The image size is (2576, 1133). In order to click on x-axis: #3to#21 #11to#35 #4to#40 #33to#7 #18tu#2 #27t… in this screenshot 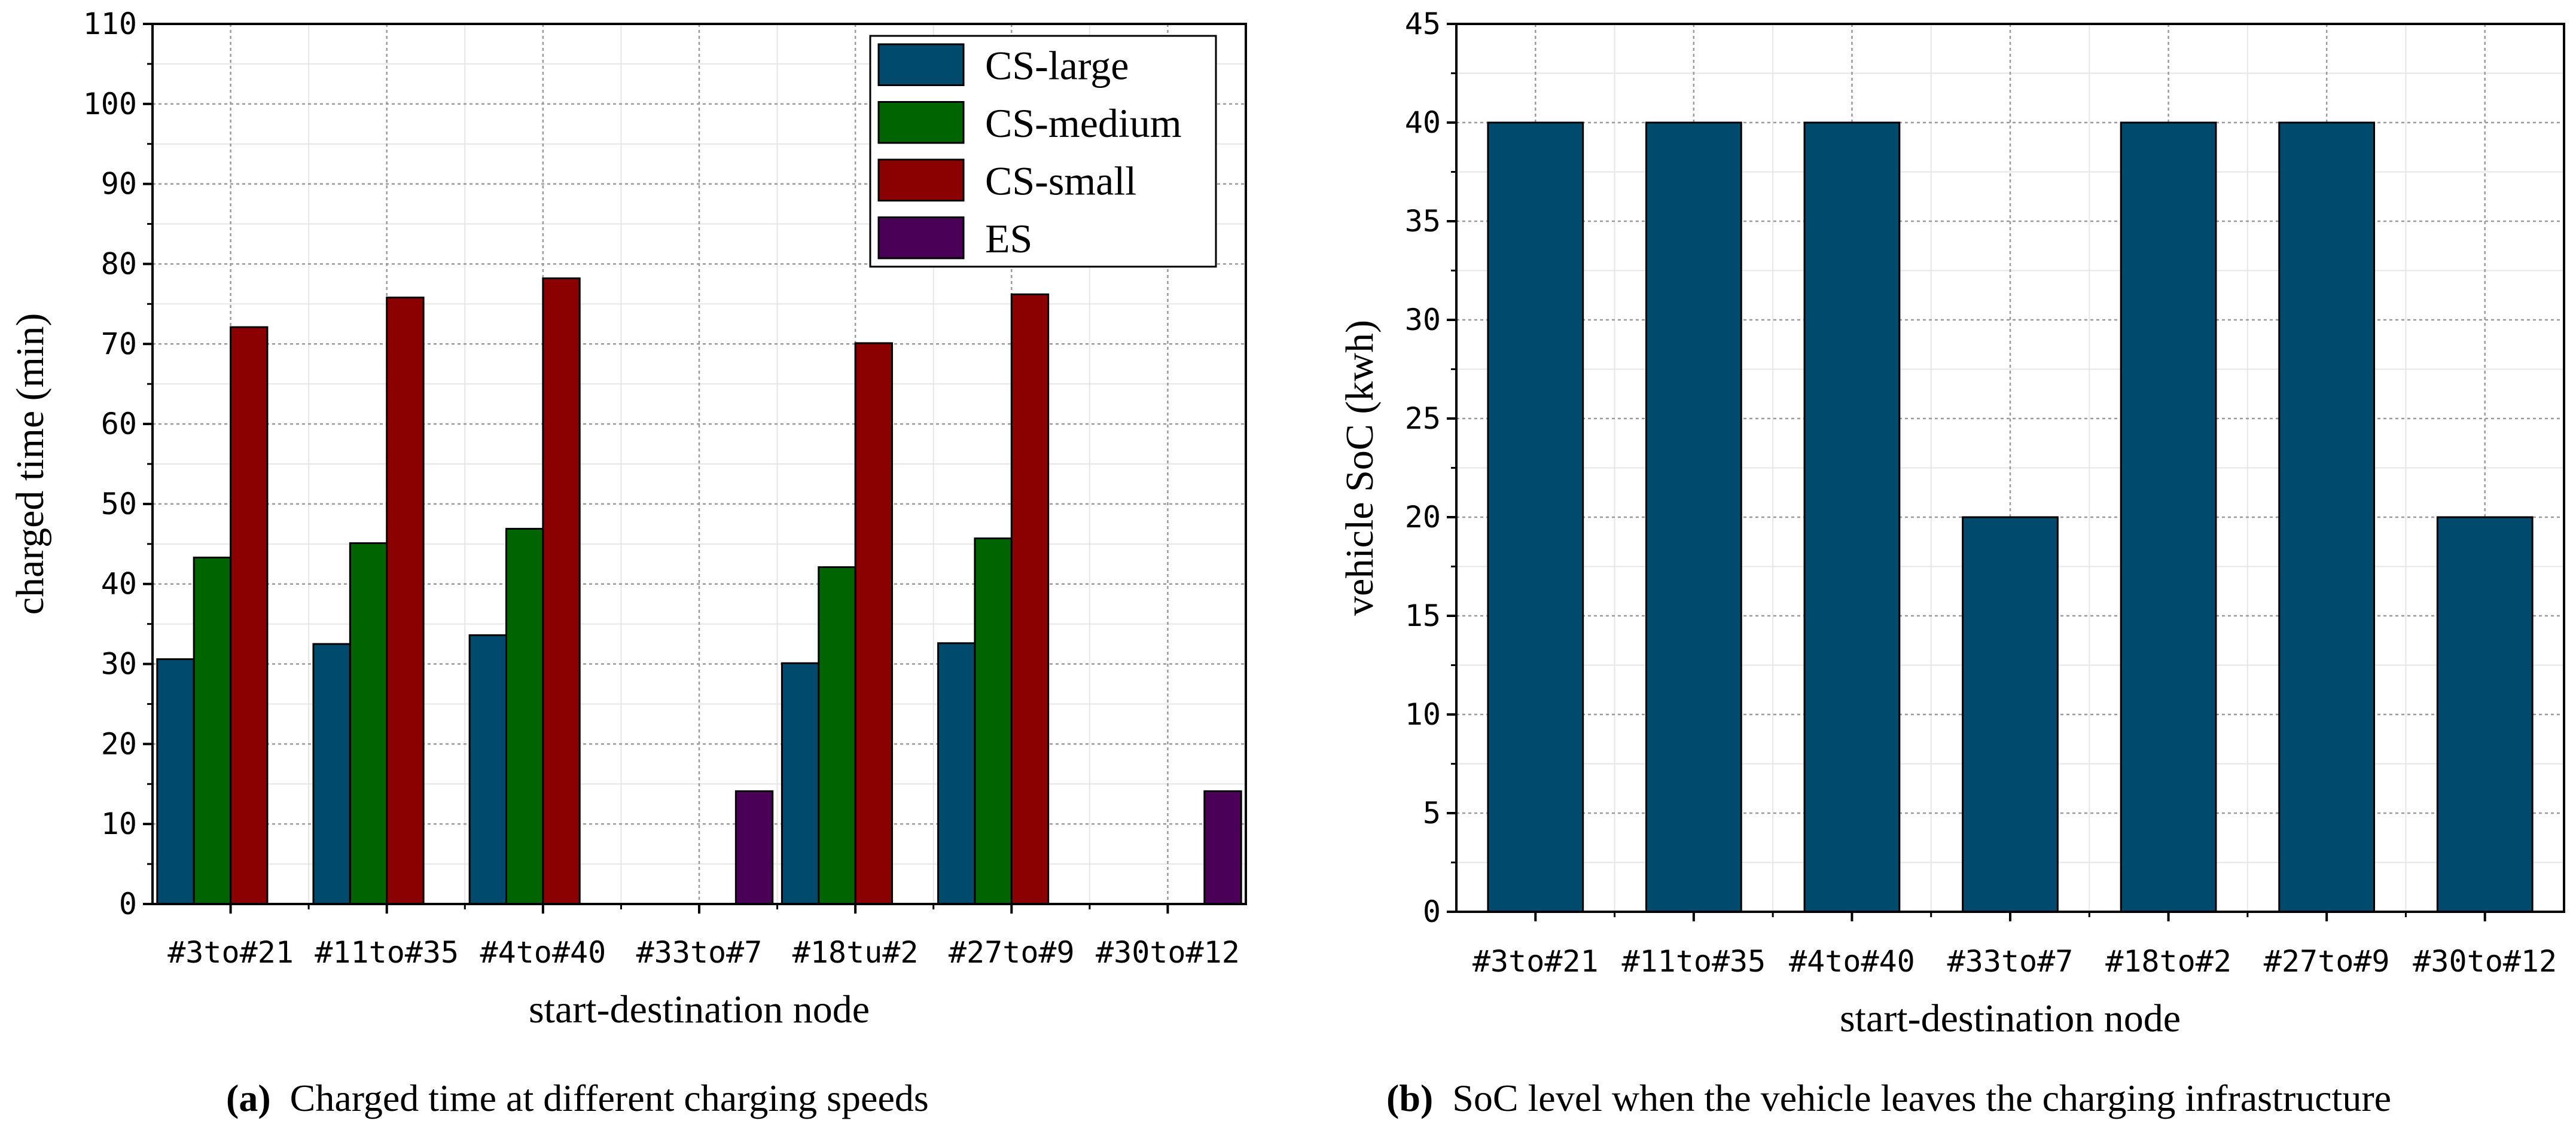, I will do `click(704, 937)`.